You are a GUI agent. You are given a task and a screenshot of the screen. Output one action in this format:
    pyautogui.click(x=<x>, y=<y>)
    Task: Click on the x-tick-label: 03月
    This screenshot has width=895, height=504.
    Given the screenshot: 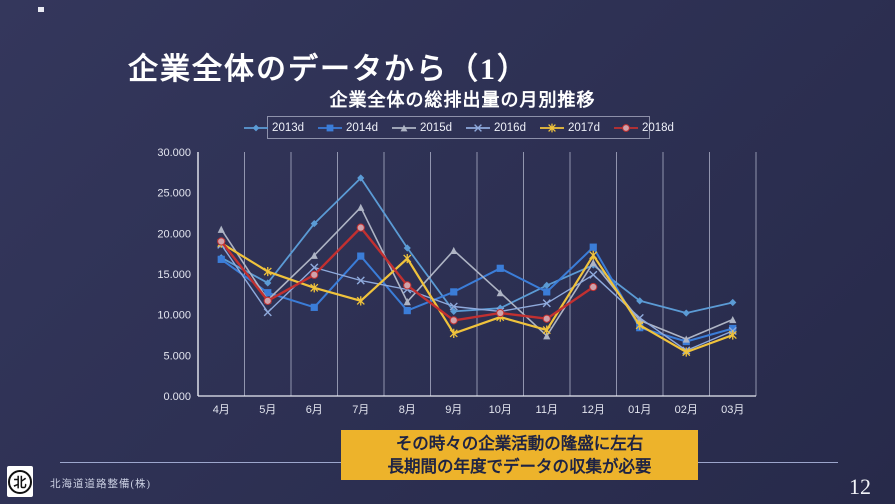 What is the action you would take?
    pyautogui.click(x=732, y=410)
    